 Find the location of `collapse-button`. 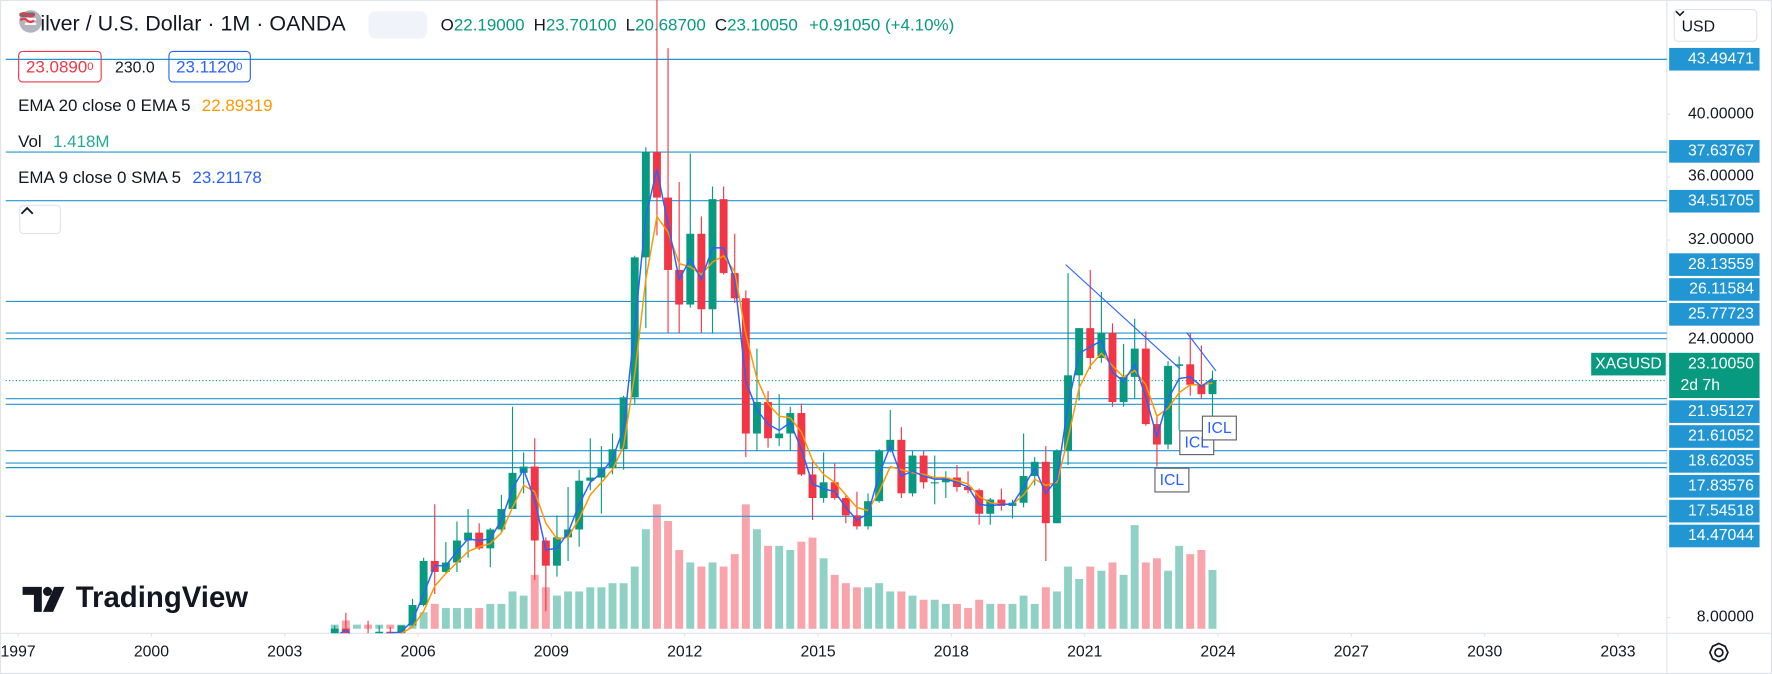

collapse-button is located at coordinates (40, 219).